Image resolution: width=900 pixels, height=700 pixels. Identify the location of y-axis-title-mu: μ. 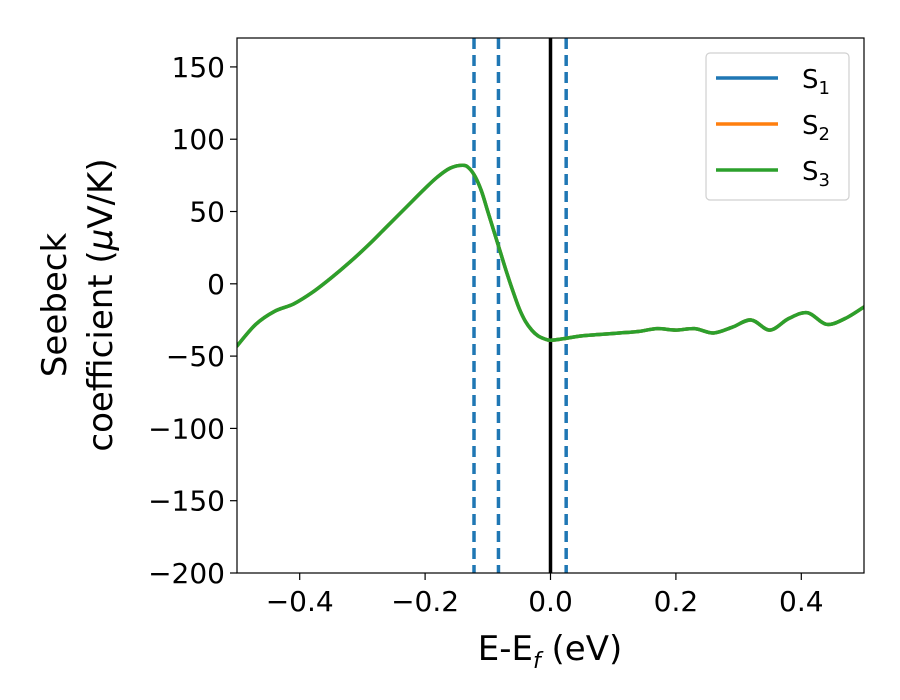
(101, 240).